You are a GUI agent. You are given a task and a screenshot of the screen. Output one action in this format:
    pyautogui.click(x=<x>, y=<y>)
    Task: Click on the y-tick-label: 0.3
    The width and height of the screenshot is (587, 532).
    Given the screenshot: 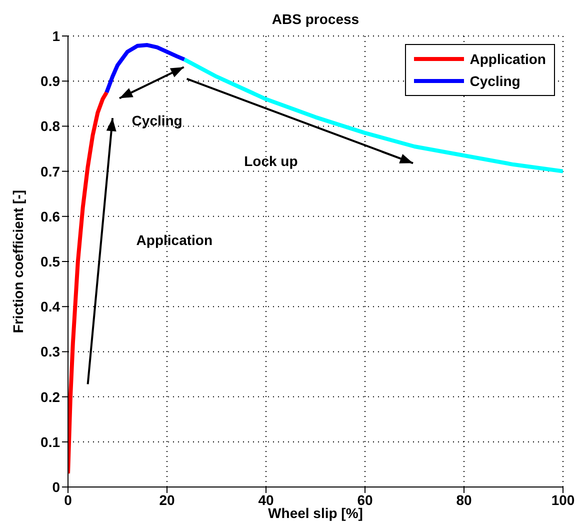 What is the action you would take?
    pyautogui.click(x=50, y=352)
    